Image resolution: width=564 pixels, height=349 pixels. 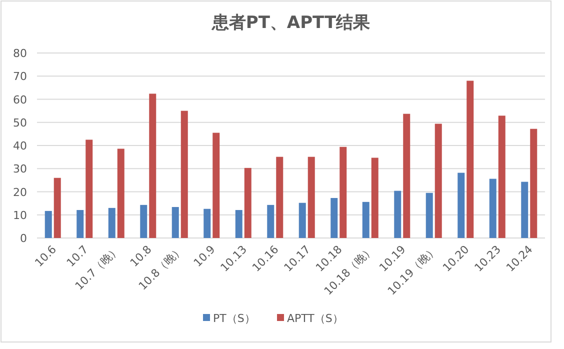 What do you see at coordinates (20, 77) in the screenshot?
I see `y-tick-label: 70` at bounding box center [20, 77].